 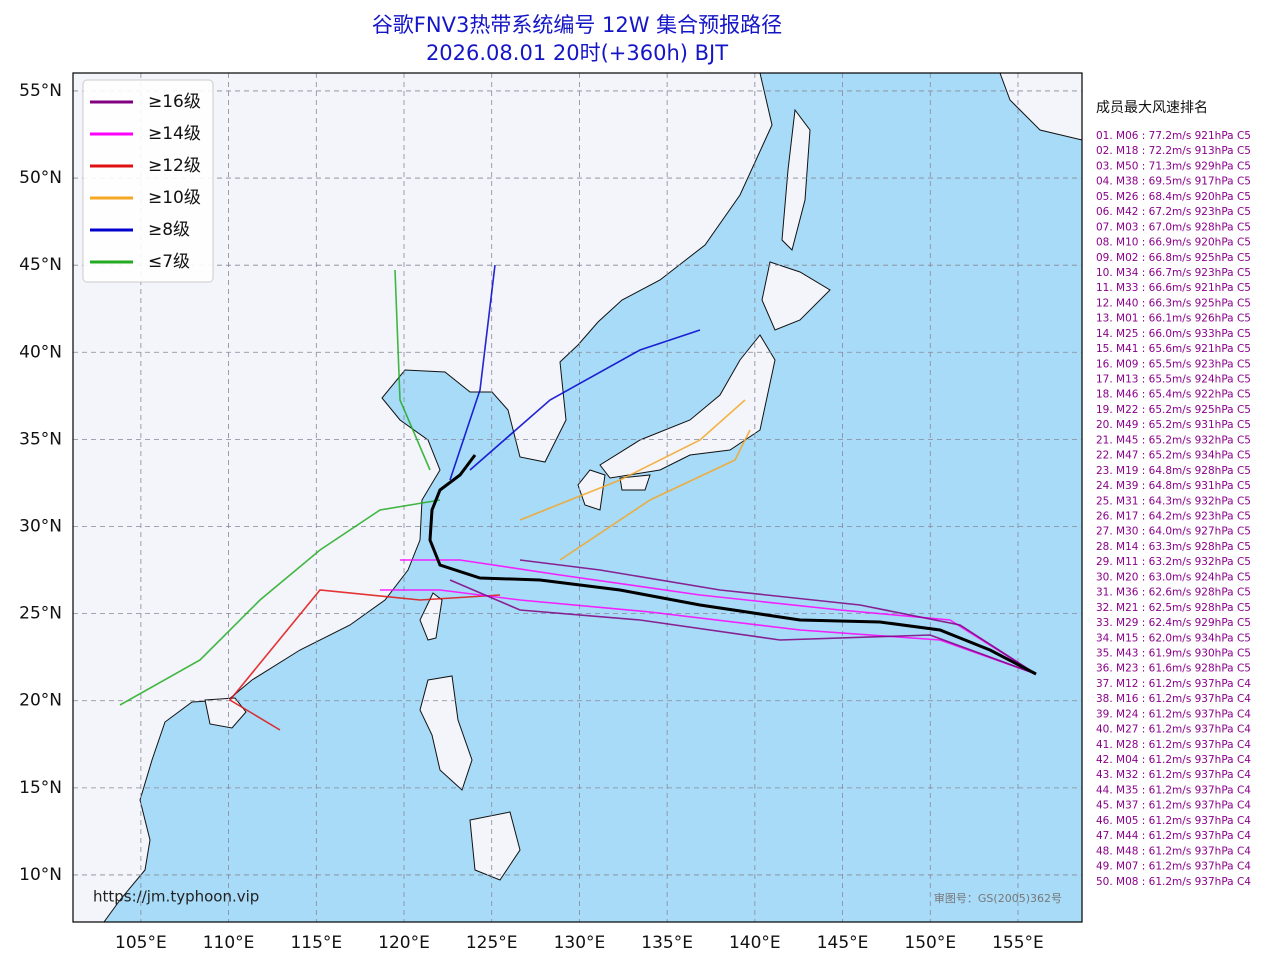 I want to click on ranking-item: 01. M06 : 77.2m/s 921hPa C5, so click(x=1173, y=136).